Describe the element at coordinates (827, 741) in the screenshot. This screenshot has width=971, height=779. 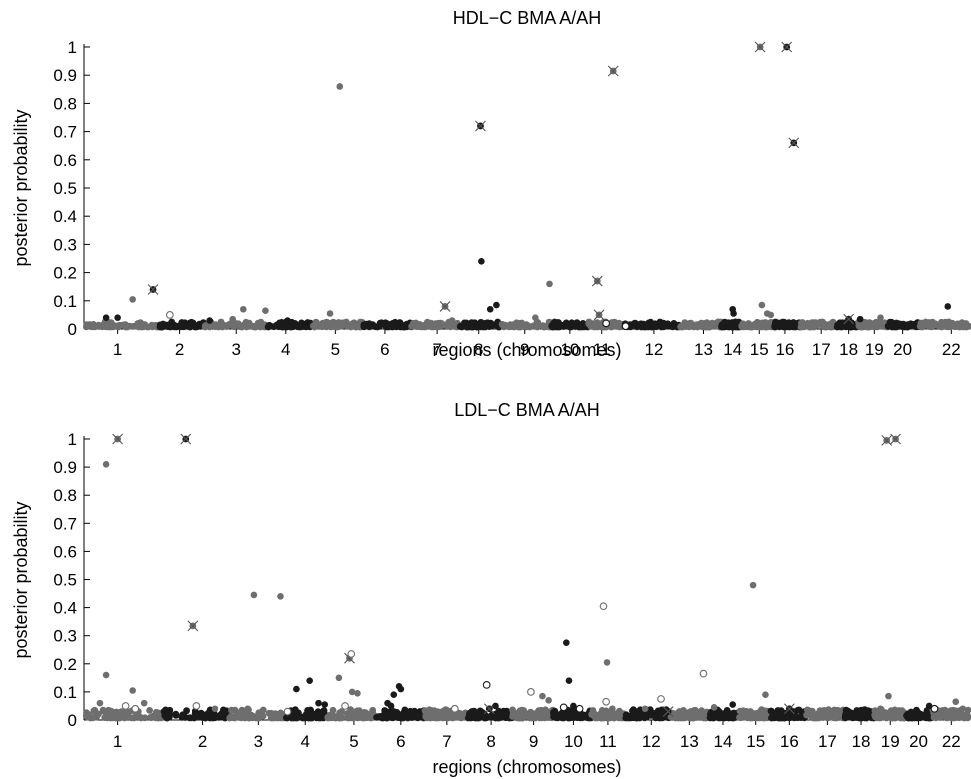
I see `ldl-c-chrom-label: 17` at that location.